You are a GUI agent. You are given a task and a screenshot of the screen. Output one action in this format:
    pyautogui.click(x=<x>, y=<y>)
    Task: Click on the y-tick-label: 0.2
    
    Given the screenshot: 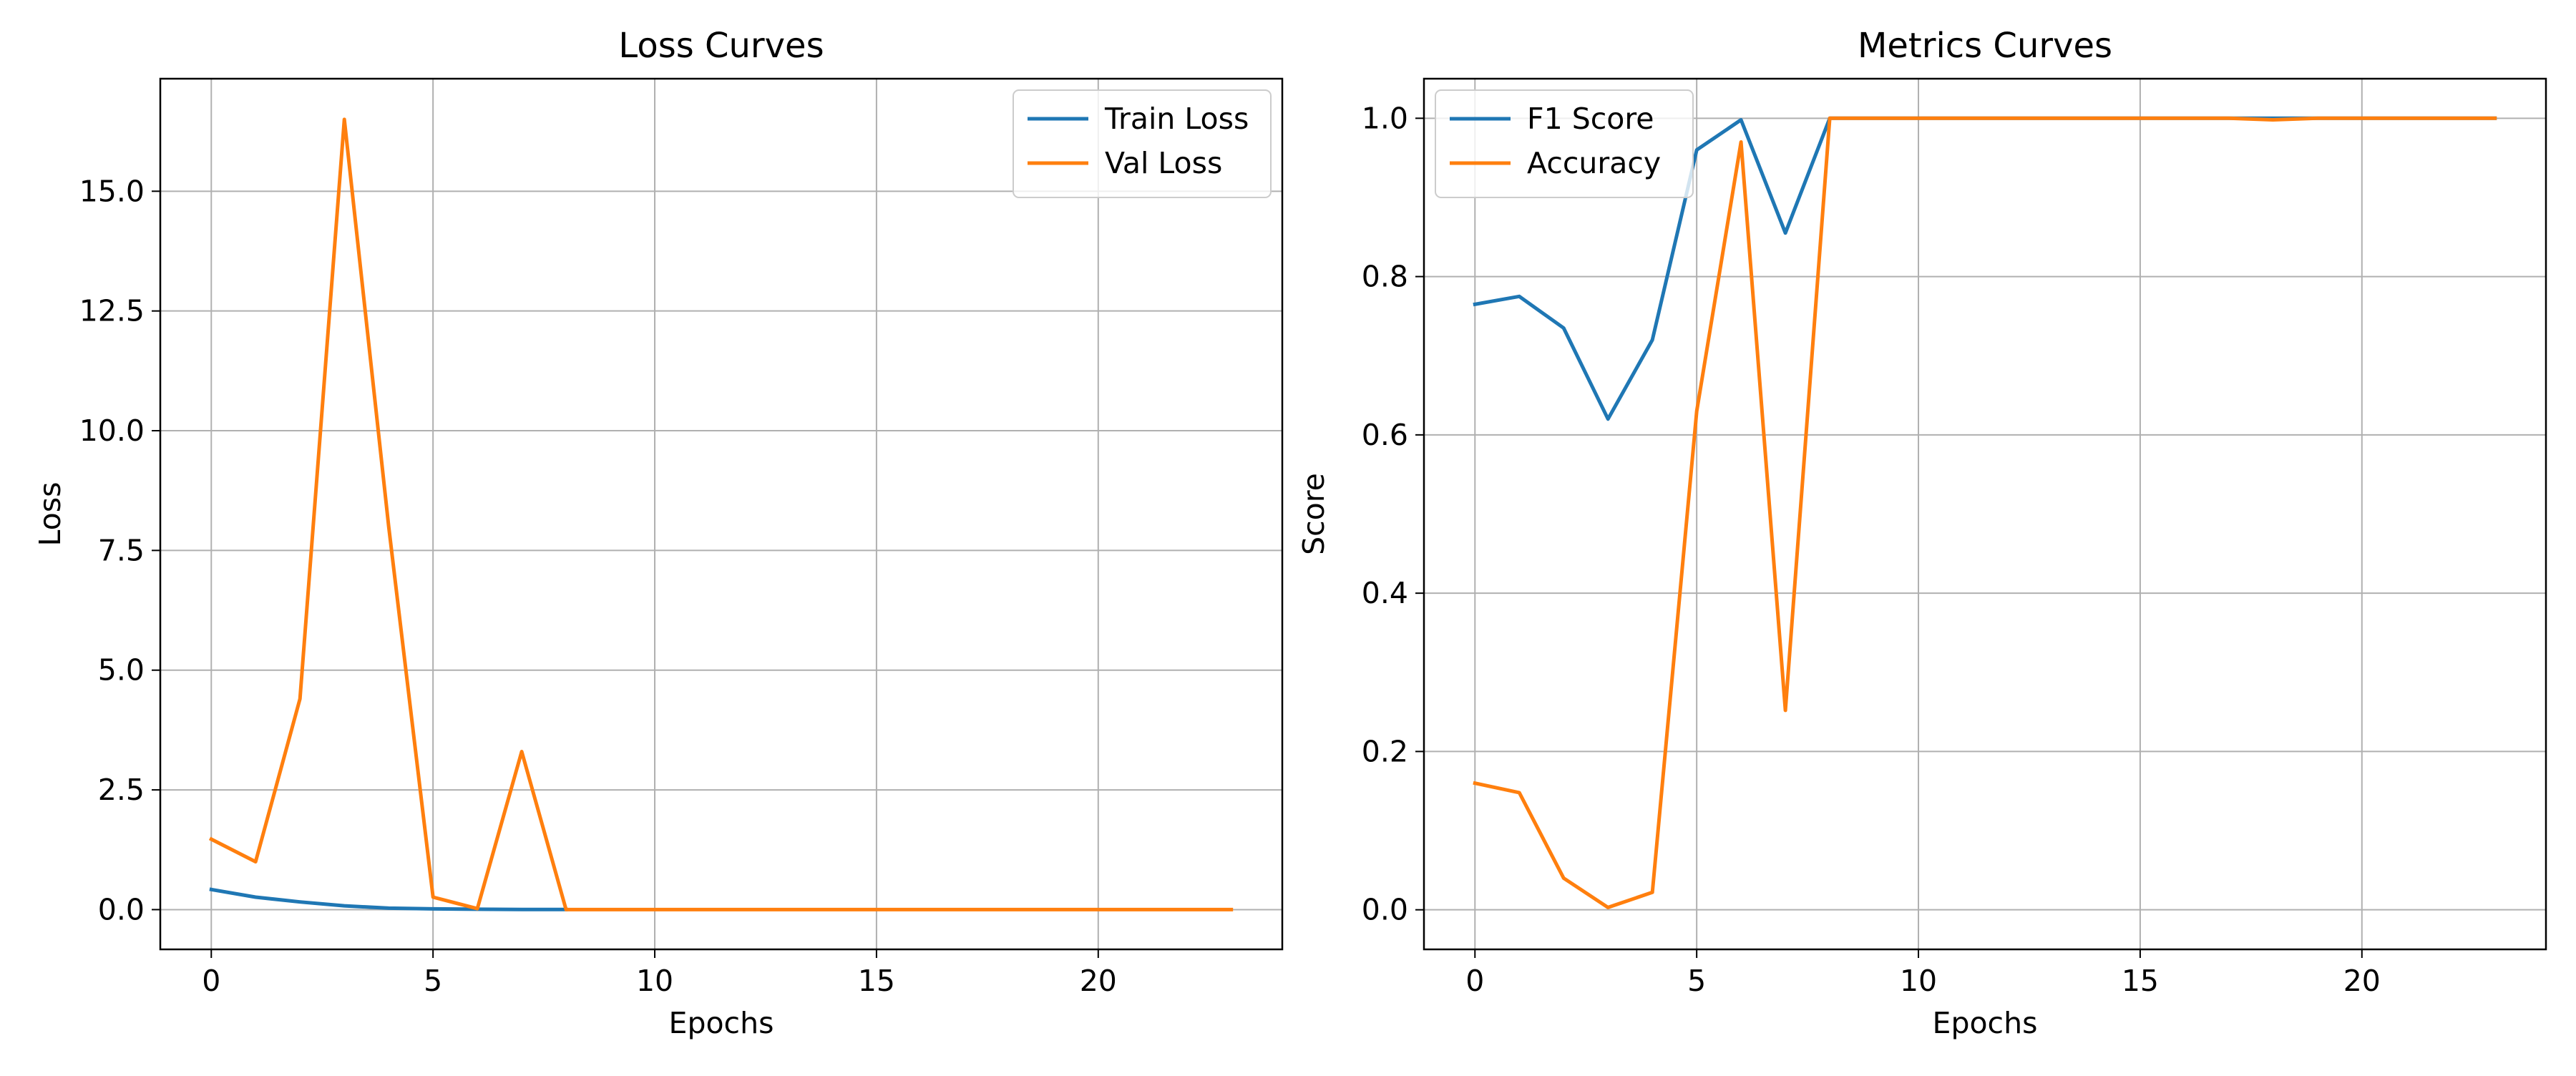 What is the action you would take?
    pyautogui.click(x=1385, y=751)
    